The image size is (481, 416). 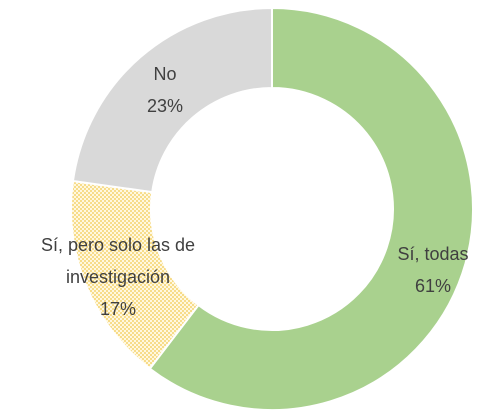 I want to click on data-label: Sí, pero solo las de investigación 17%, so click(x=118, y=277).